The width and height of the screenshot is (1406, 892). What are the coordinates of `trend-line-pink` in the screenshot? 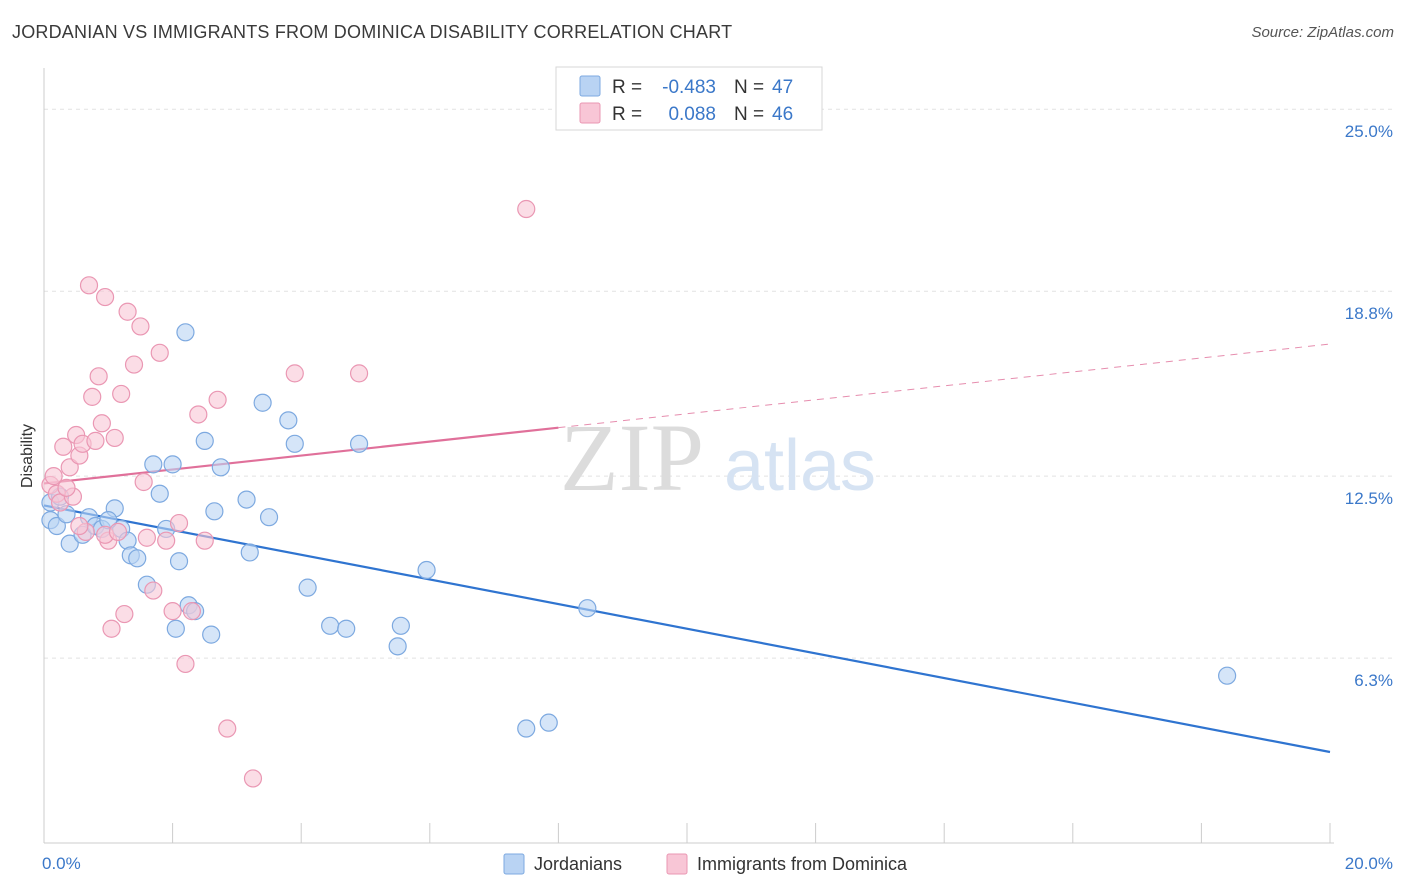 It's located at (301, 455).